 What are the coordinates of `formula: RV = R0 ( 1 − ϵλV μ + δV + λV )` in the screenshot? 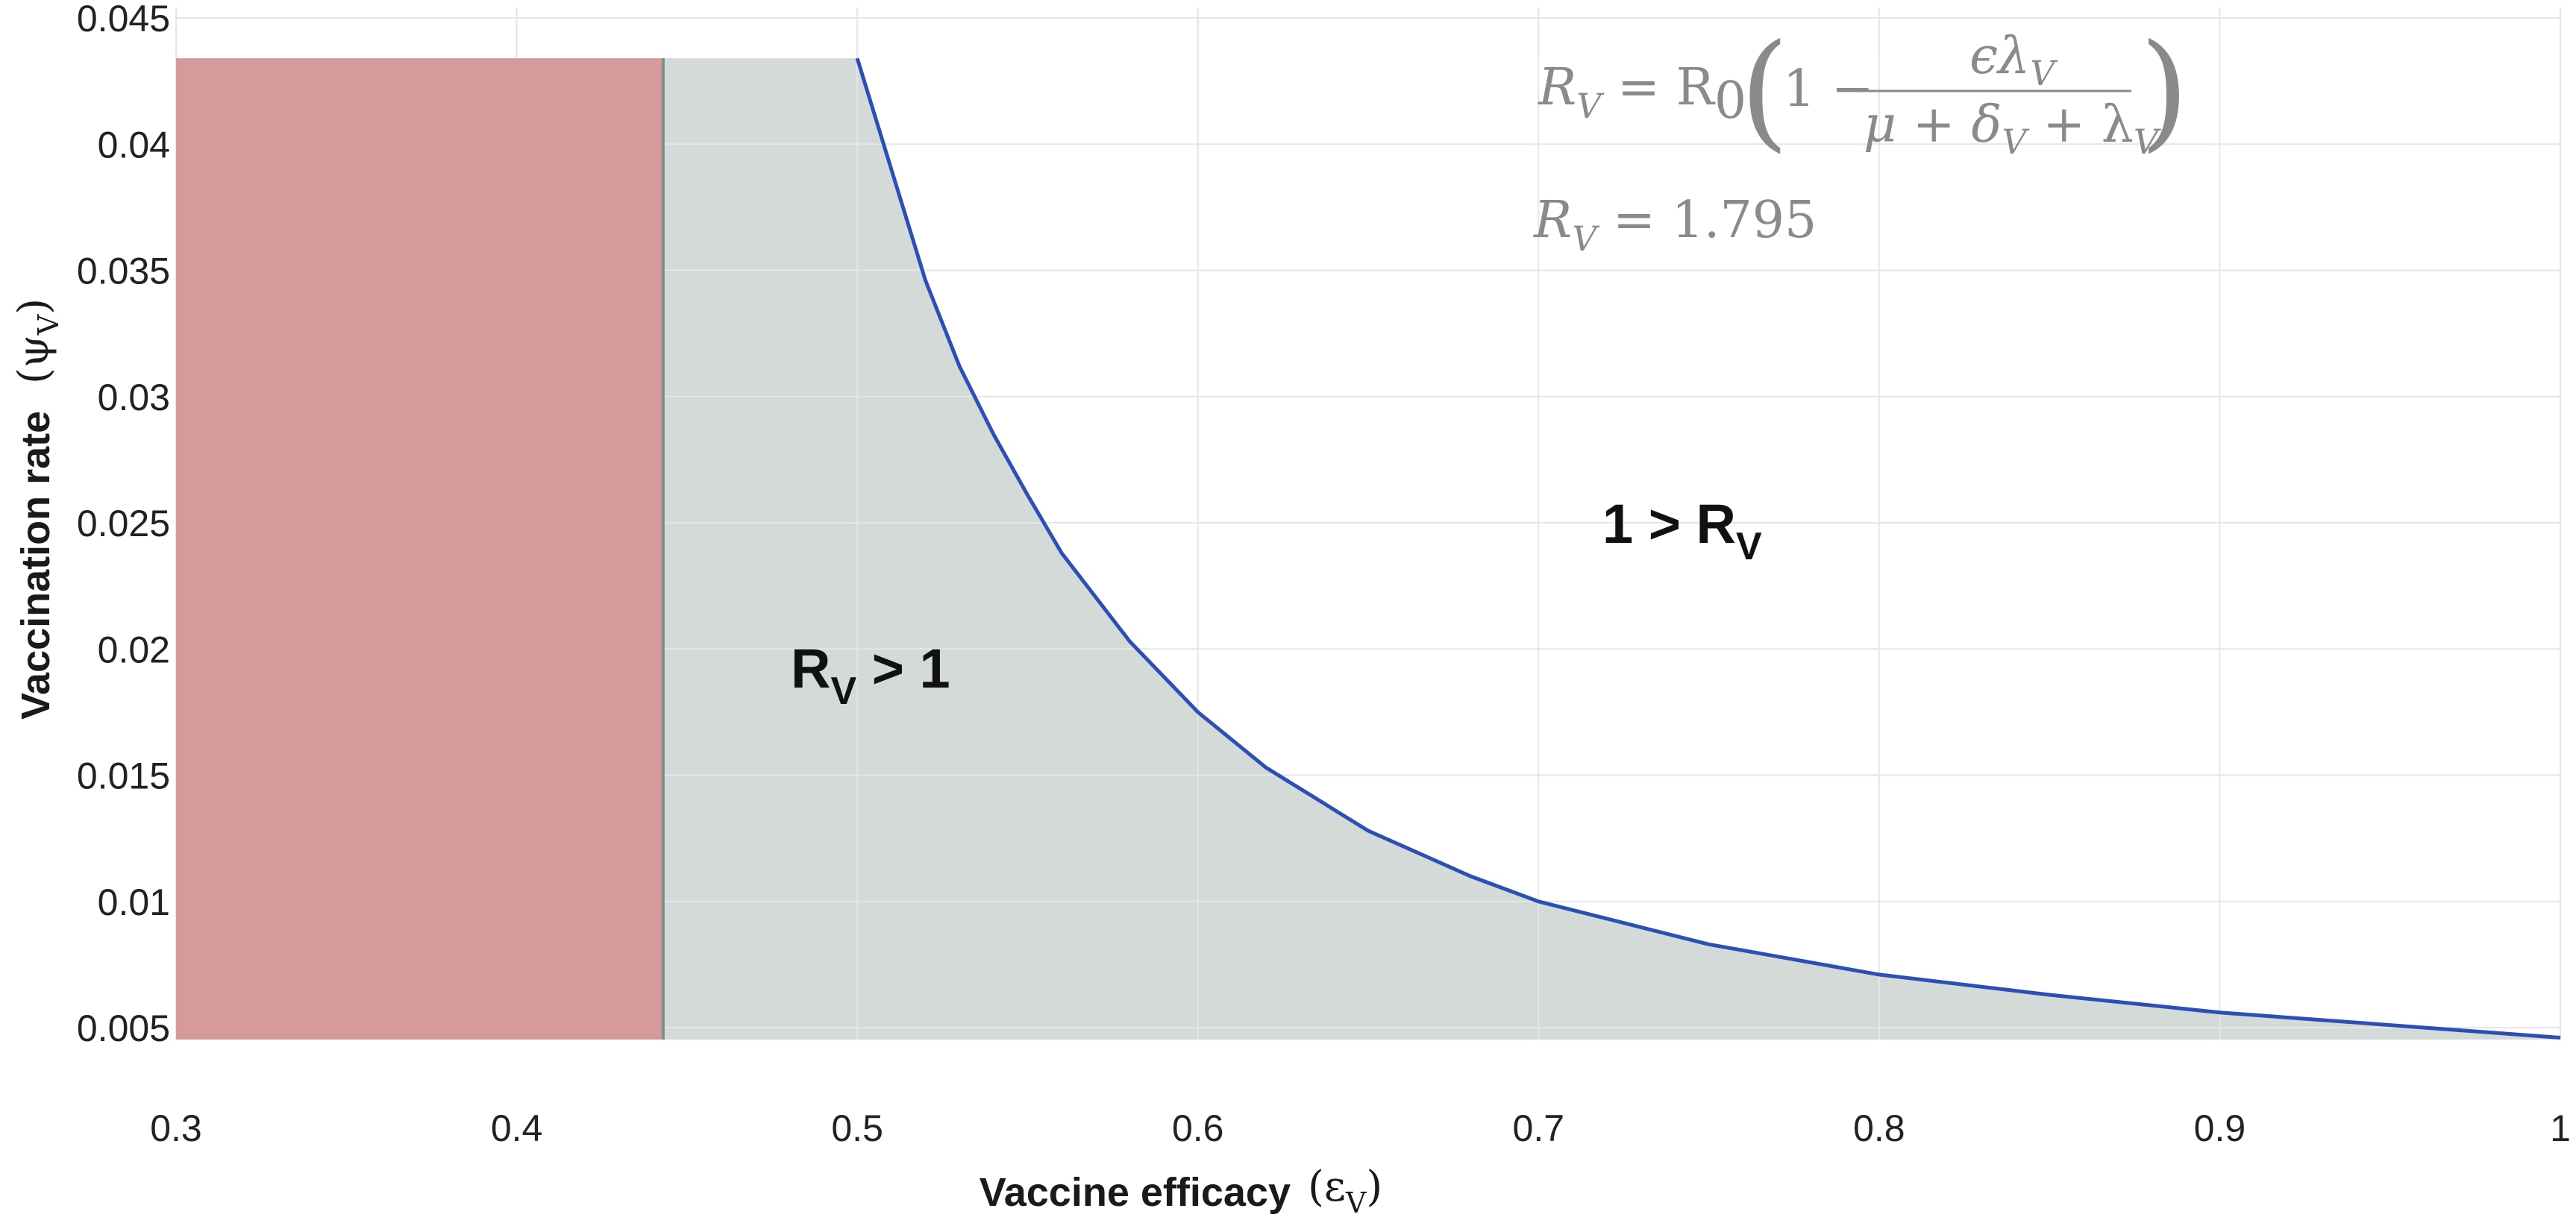 It's located at (1863, 91).